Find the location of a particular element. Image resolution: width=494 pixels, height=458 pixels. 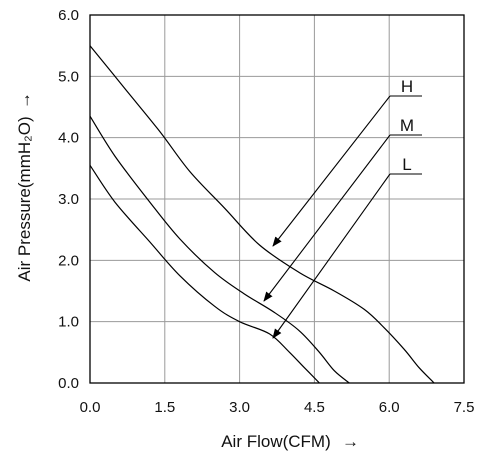

series-l-label: L is located at coordinates (406, 164).